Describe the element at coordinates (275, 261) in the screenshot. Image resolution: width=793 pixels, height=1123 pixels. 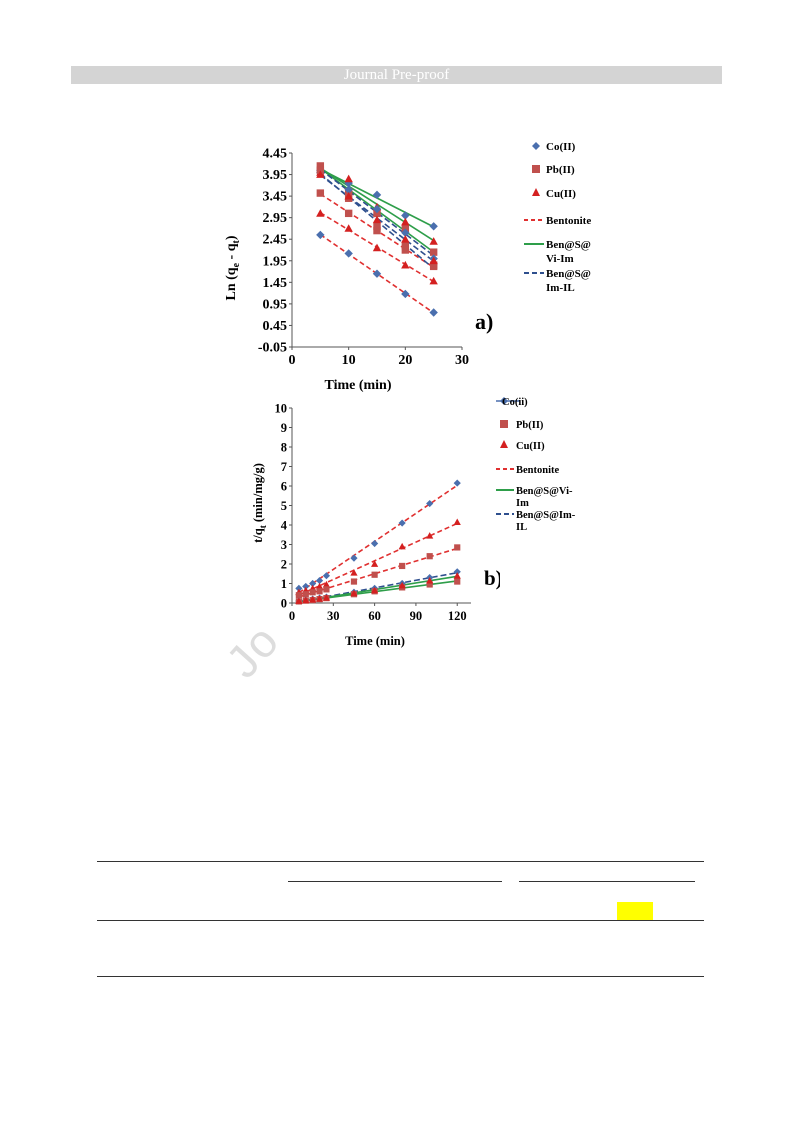
I see `a-ytick-label: 1.95` at that location.